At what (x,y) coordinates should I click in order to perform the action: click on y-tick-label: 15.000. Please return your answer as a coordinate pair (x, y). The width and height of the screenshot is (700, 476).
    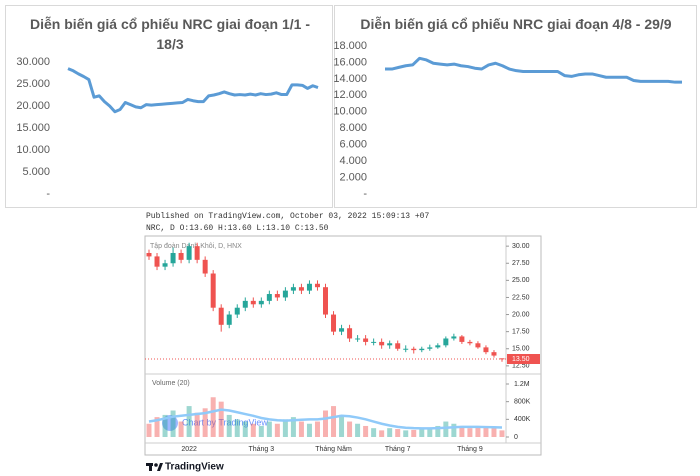
    Looking at the image, I should click on (33, 128).